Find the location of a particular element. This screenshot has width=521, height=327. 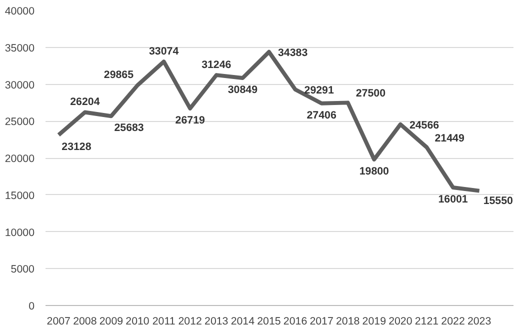

data-label: 30849 is located at coordinates (243, 90).